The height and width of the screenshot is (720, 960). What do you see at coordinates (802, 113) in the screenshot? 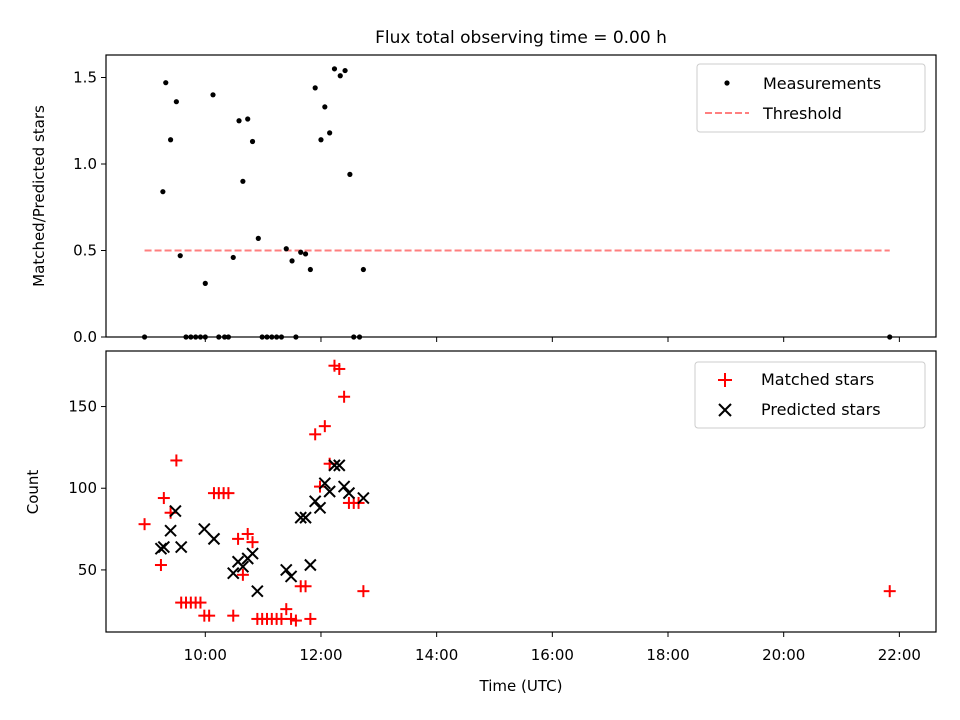
I see `legend-label-threshold: Threshold` at bounding box center [802, 113].